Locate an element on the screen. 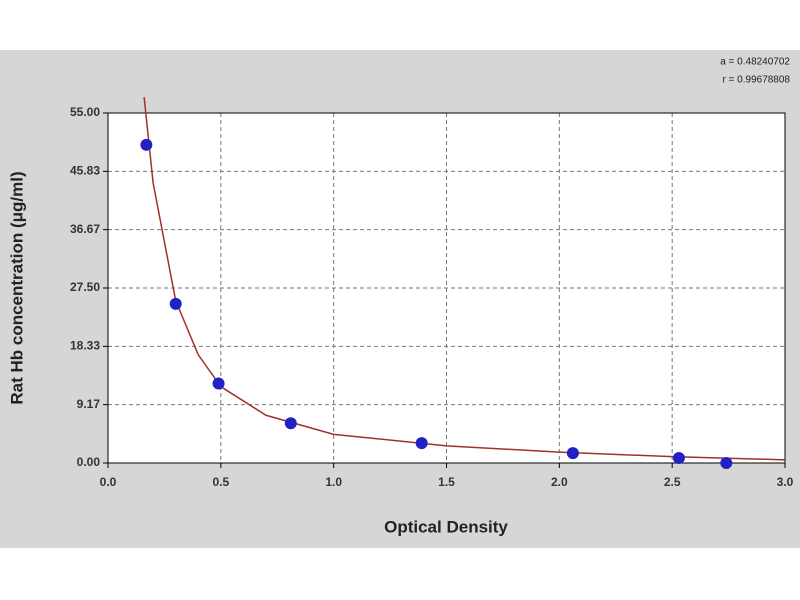 The height and width of the screenshot is (600, 800). x-tick-label: 1.0 is located at coordinates (333, 482).